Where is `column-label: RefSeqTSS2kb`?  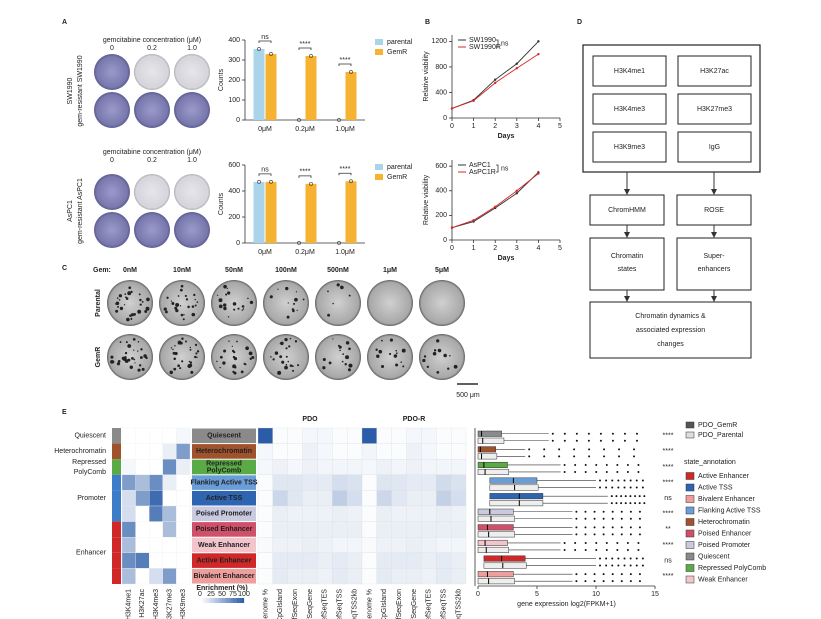 column-label: RefSeqTSS2kb is located at coordinates (458, 604).